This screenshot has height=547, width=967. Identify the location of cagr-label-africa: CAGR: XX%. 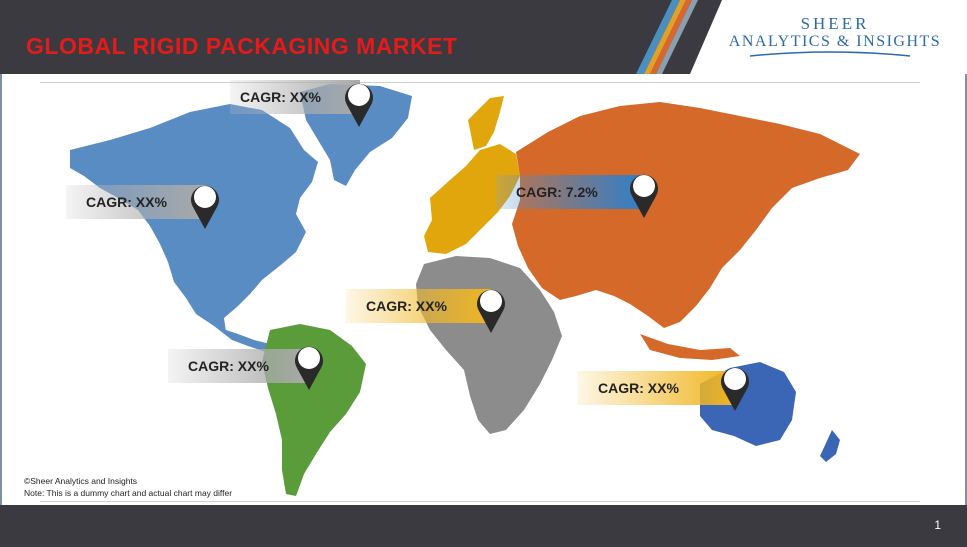
(418, 306).